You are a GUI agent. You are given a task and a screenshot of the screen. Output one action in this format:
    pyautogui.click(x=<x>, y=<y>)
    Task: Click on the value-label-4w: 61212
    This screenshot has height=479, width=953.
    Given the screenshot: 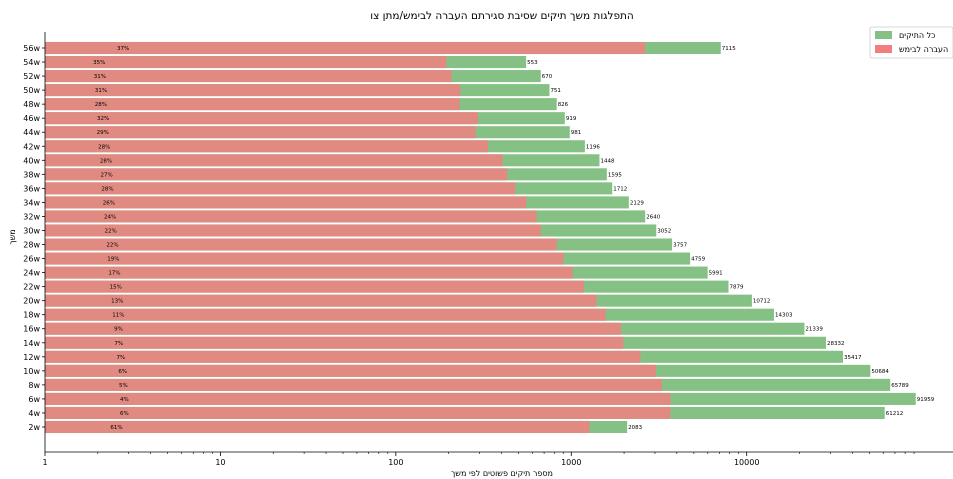 What is the action you would take?
    pyautogui.click(x=895, y=414)
    